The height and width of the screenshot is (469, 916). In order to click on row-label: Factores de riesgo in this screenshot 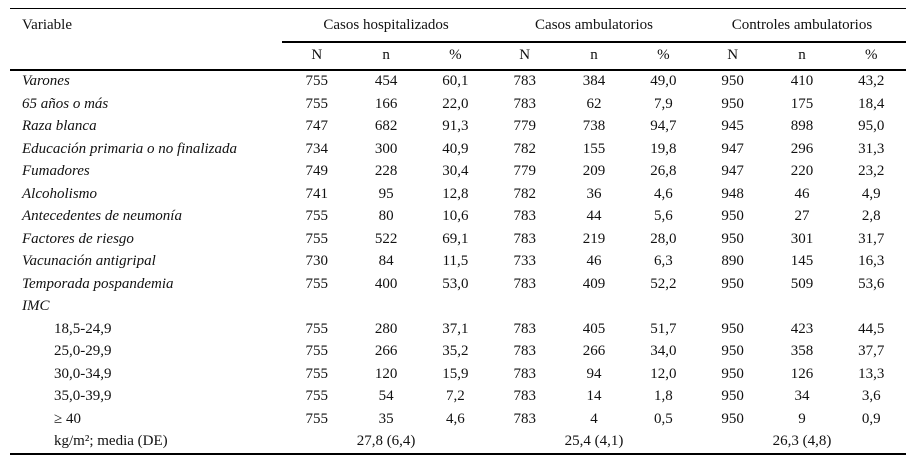, I will do `click(78, 238)`.